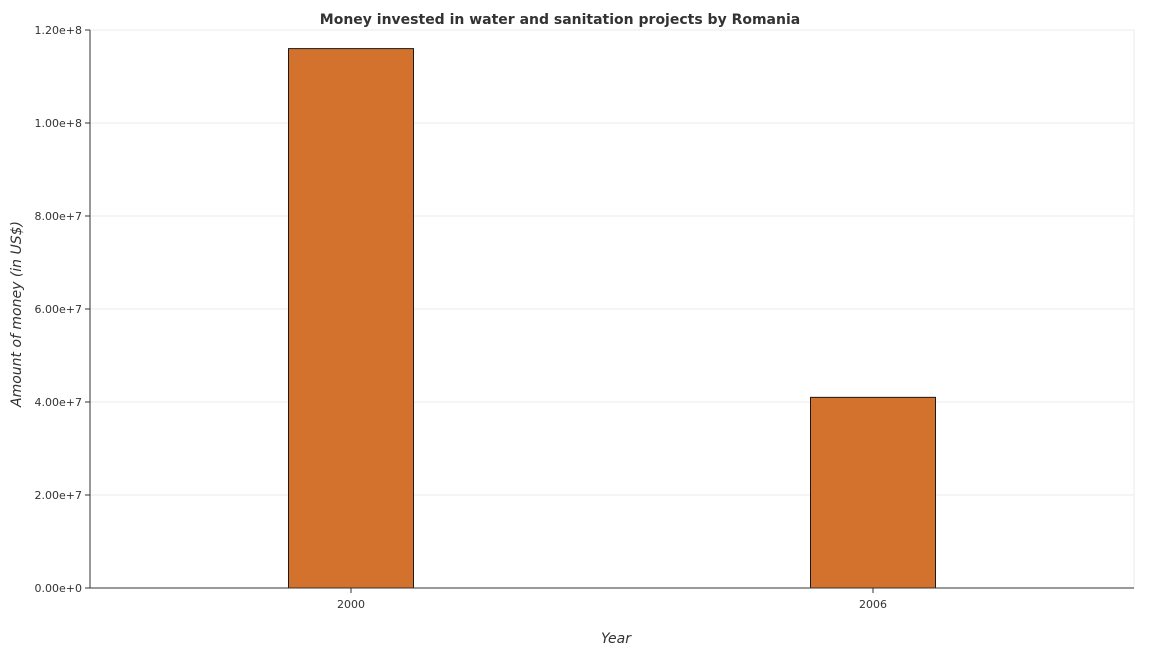 This screenshot has width=1149, height=650. What do you see at coordinates (616, 639) in the screenshot?
I see `x-axis-label: Year` at bounding box center [616, 639].